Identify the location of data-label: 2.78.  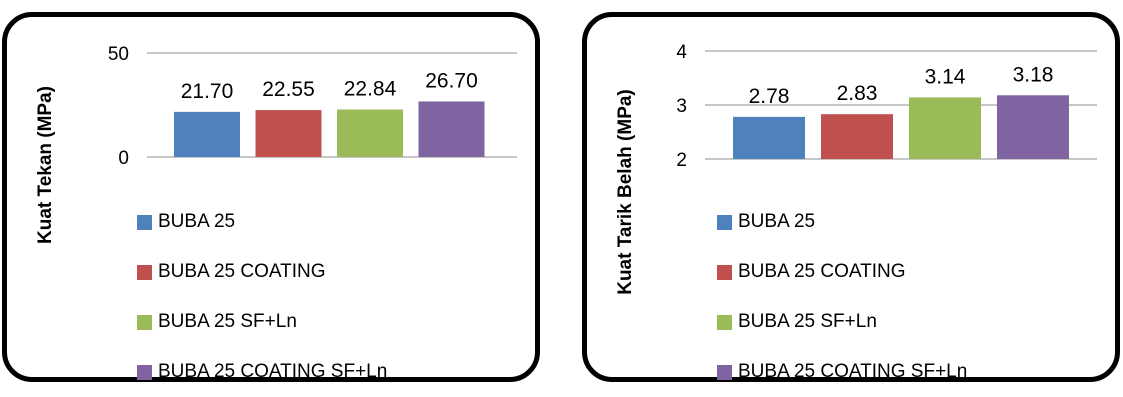
(769, 96).